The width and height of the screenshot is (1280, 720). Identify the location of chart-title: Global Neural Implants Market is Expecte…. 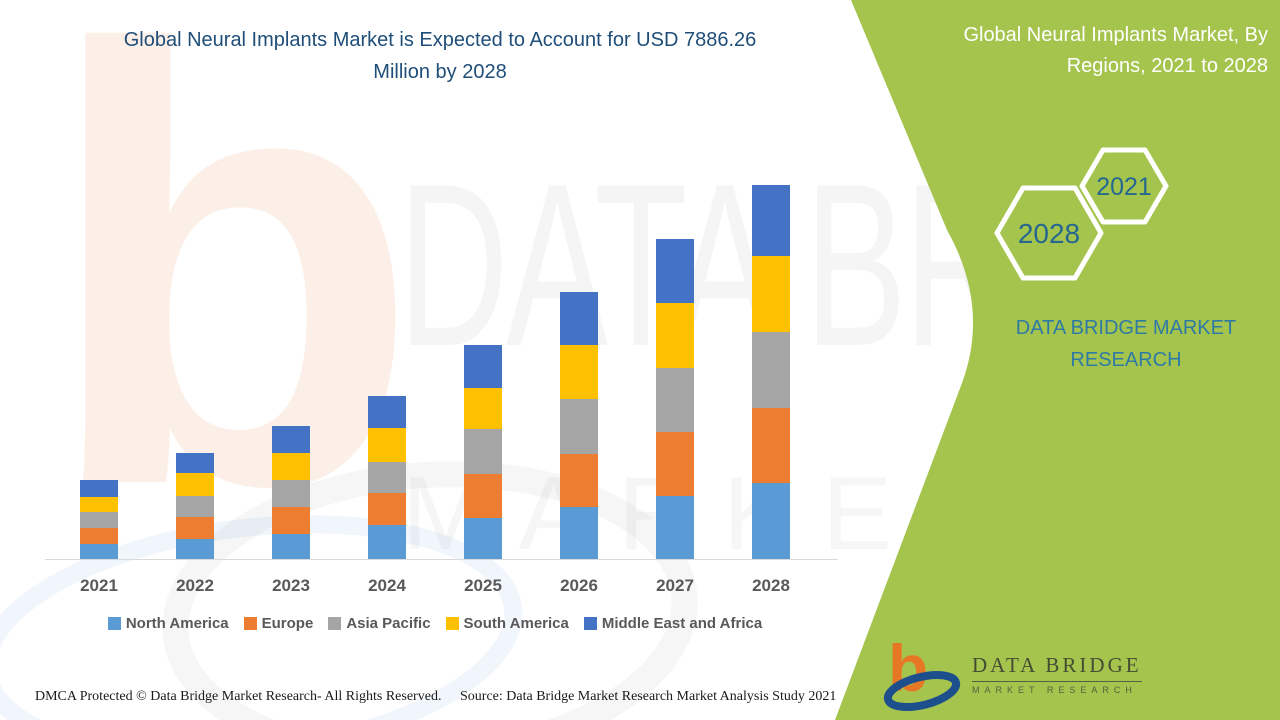
(440, 56).